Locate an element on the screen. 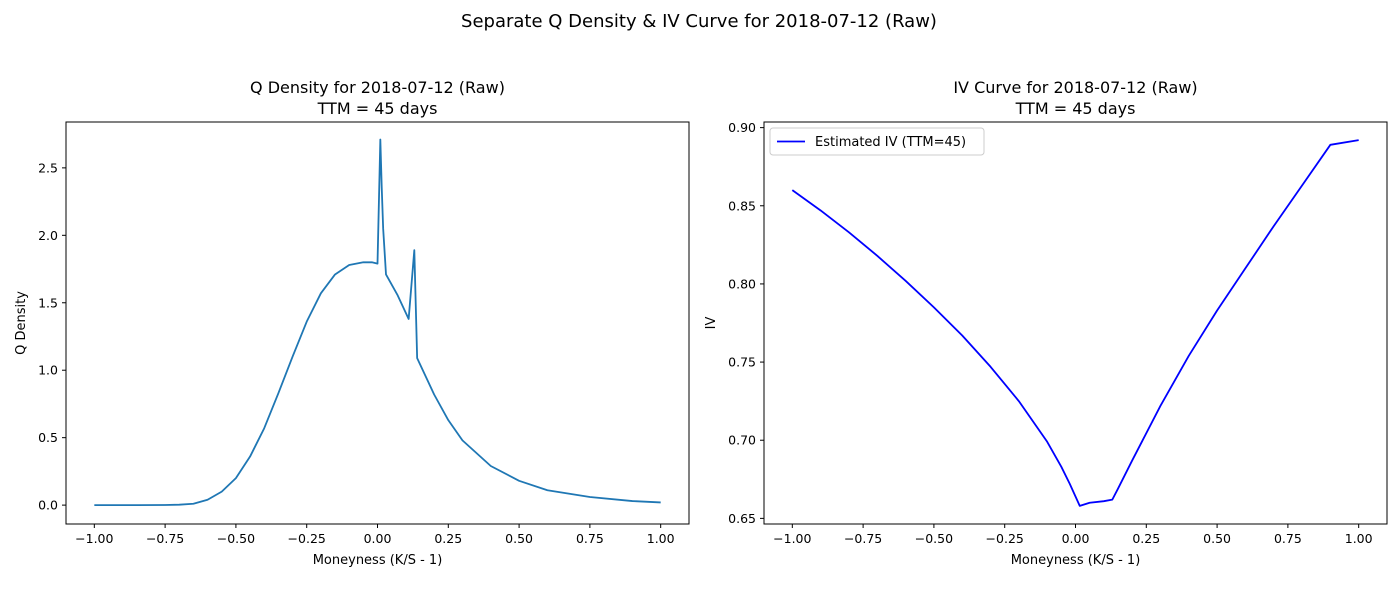 This screenshot has height=600, width=1400. q-density-x-tick-label: 0.00 is located at coordinates (378, 538).